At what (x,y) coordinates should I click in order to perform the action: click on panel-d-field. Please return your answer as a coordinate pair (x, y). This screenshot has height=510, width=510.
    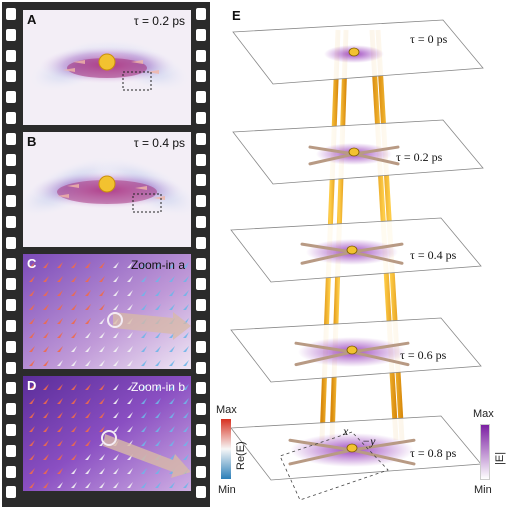
    Looking at the image, I should click on (107, 433).